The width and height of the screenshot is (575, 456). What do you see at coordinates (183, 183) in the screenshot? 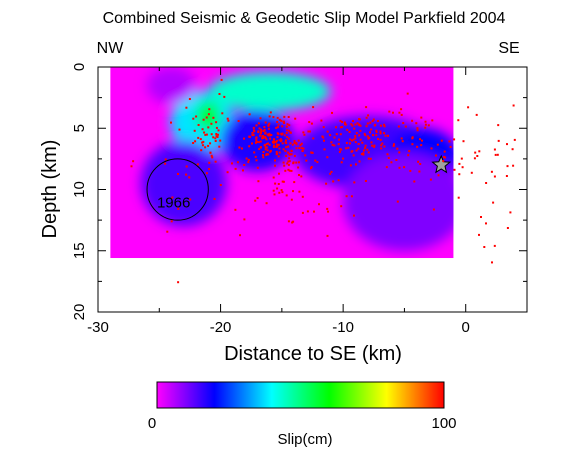
I see `slip-patch` at bounding box center [183, 183].